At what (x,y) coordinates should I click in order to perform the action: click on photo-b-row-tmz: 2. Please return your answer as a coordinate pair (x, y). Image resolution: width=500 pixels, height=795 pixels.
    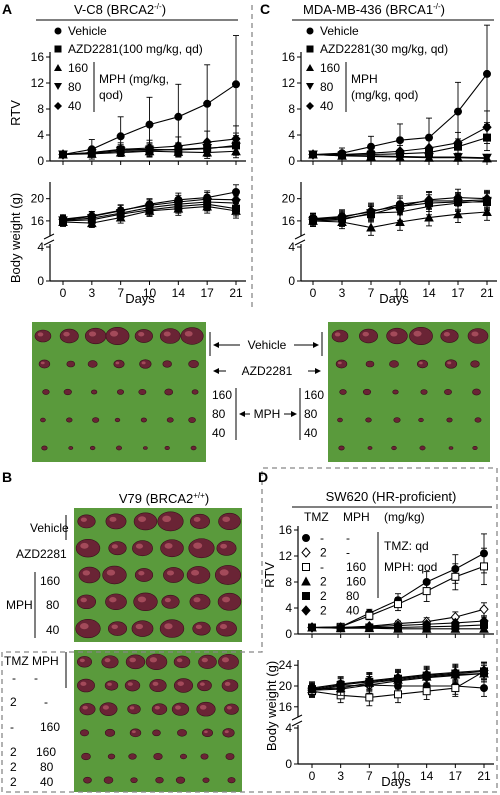
    Looking at the image, I should click on (13, 752).